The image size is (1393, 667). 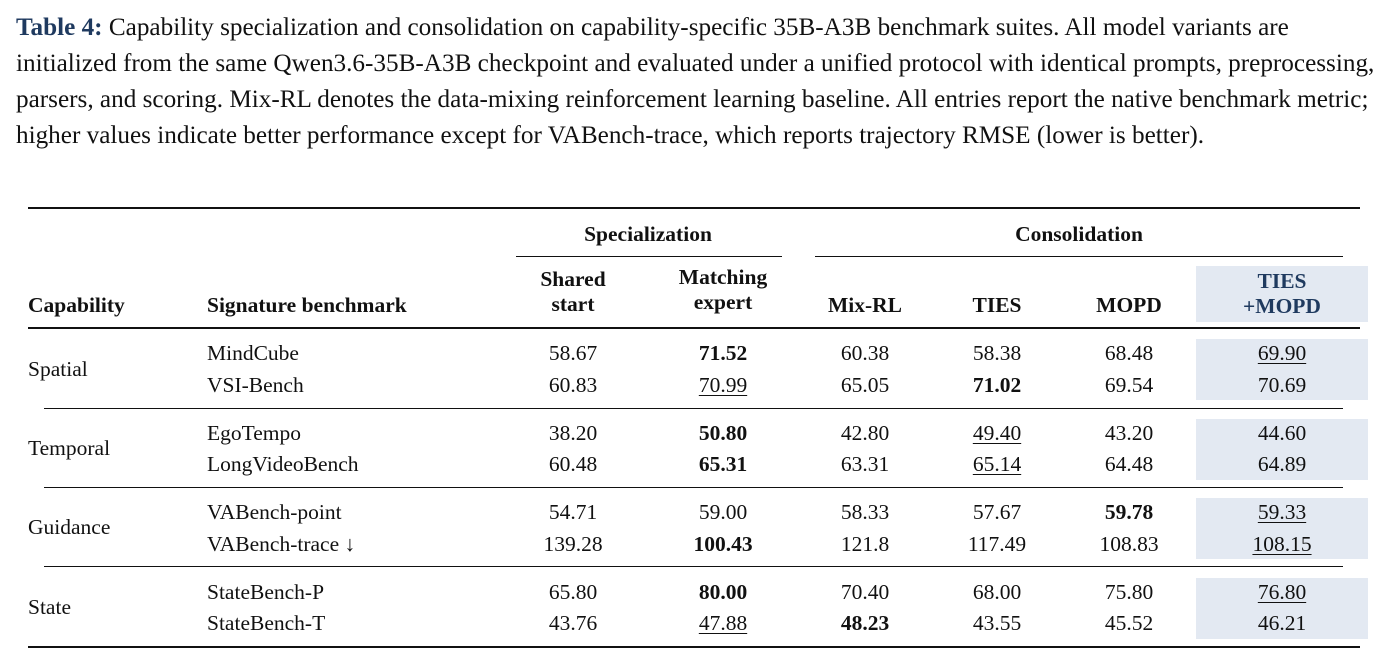 What do you see at coordinates (997, 464) in the screenshot?
I see `value-cell-second: 65.14` at bounding box center [997, 464].